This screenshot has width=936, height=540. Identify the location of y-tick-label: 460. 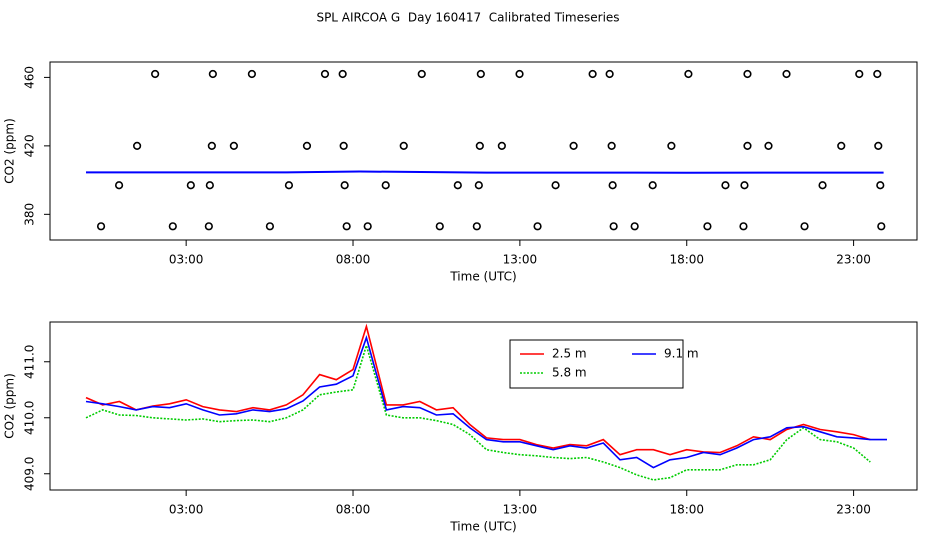
(30, 77).